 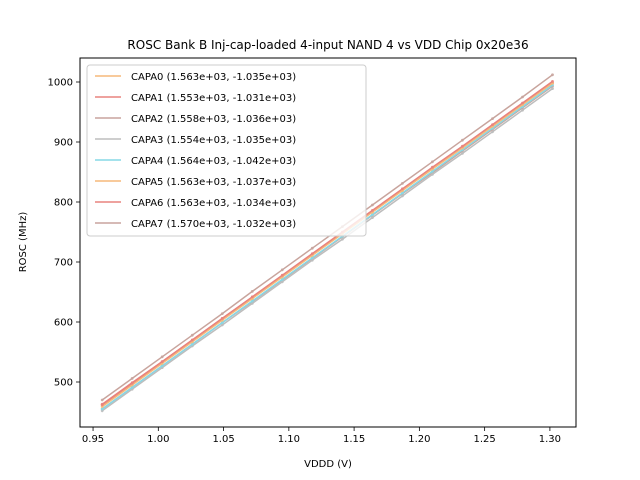 What do you see at coordinates (23, 242) in the screenshot?
I see `y-axis-label: ROSC (MHz)` at bounding box center [23, 242].